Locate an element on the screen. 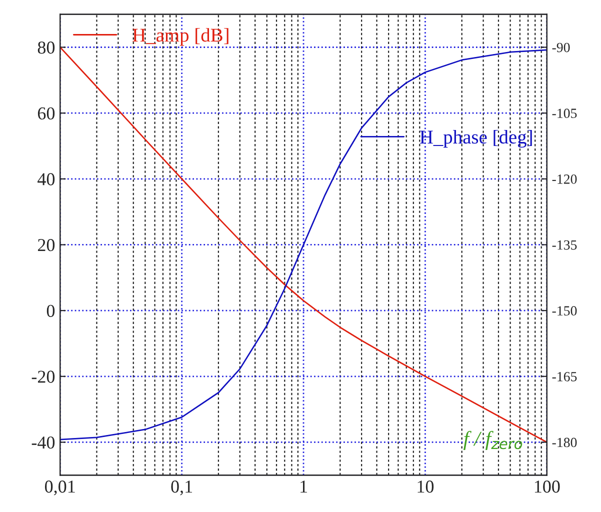 The width and height of the screenshot is (601, 512). y2-tick-label: -150 is located at coordinates (564, 311).